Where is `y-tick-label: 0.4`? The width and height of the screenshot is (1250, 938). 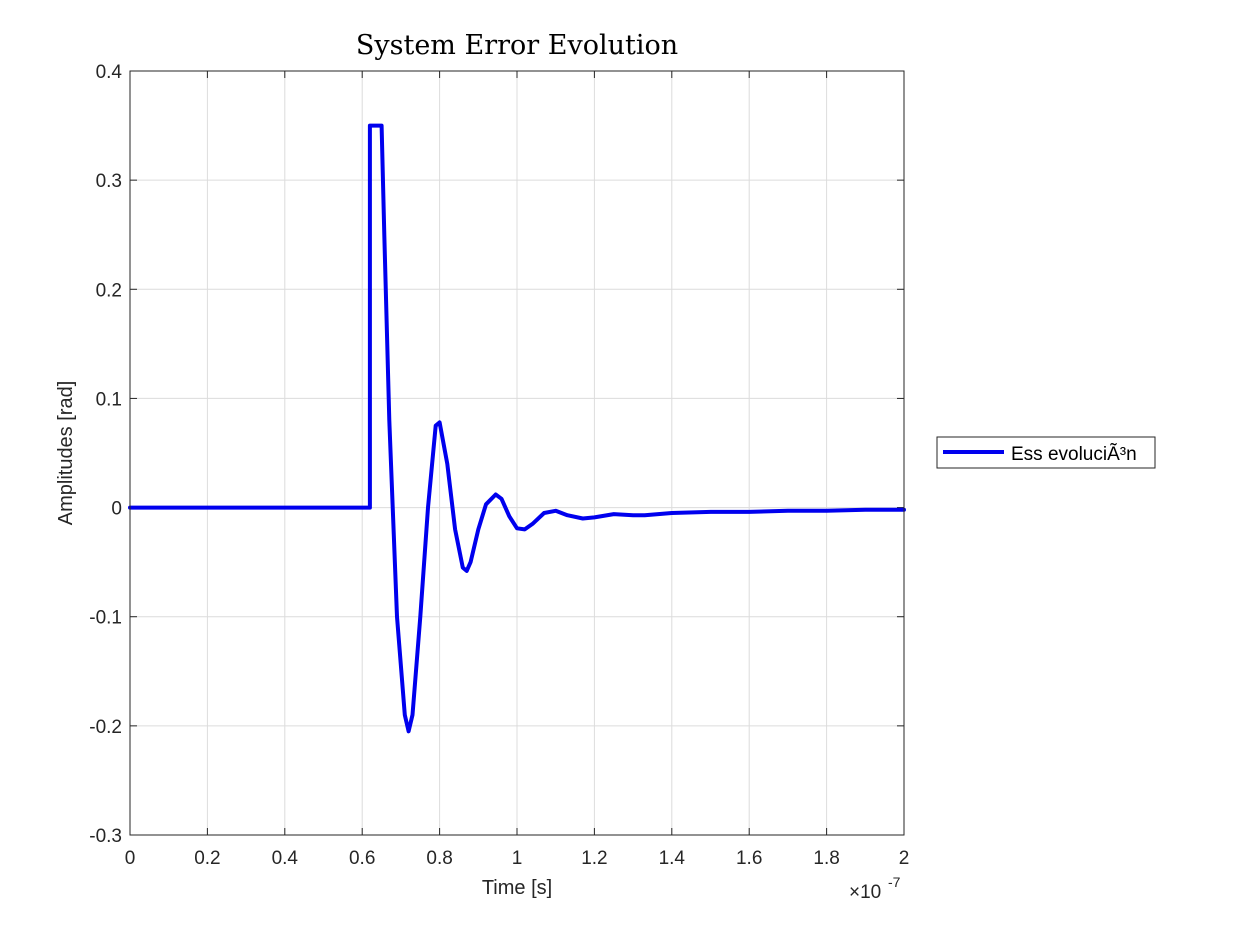 y-tick-label: 0.4 is located at coordinates (109, 72).